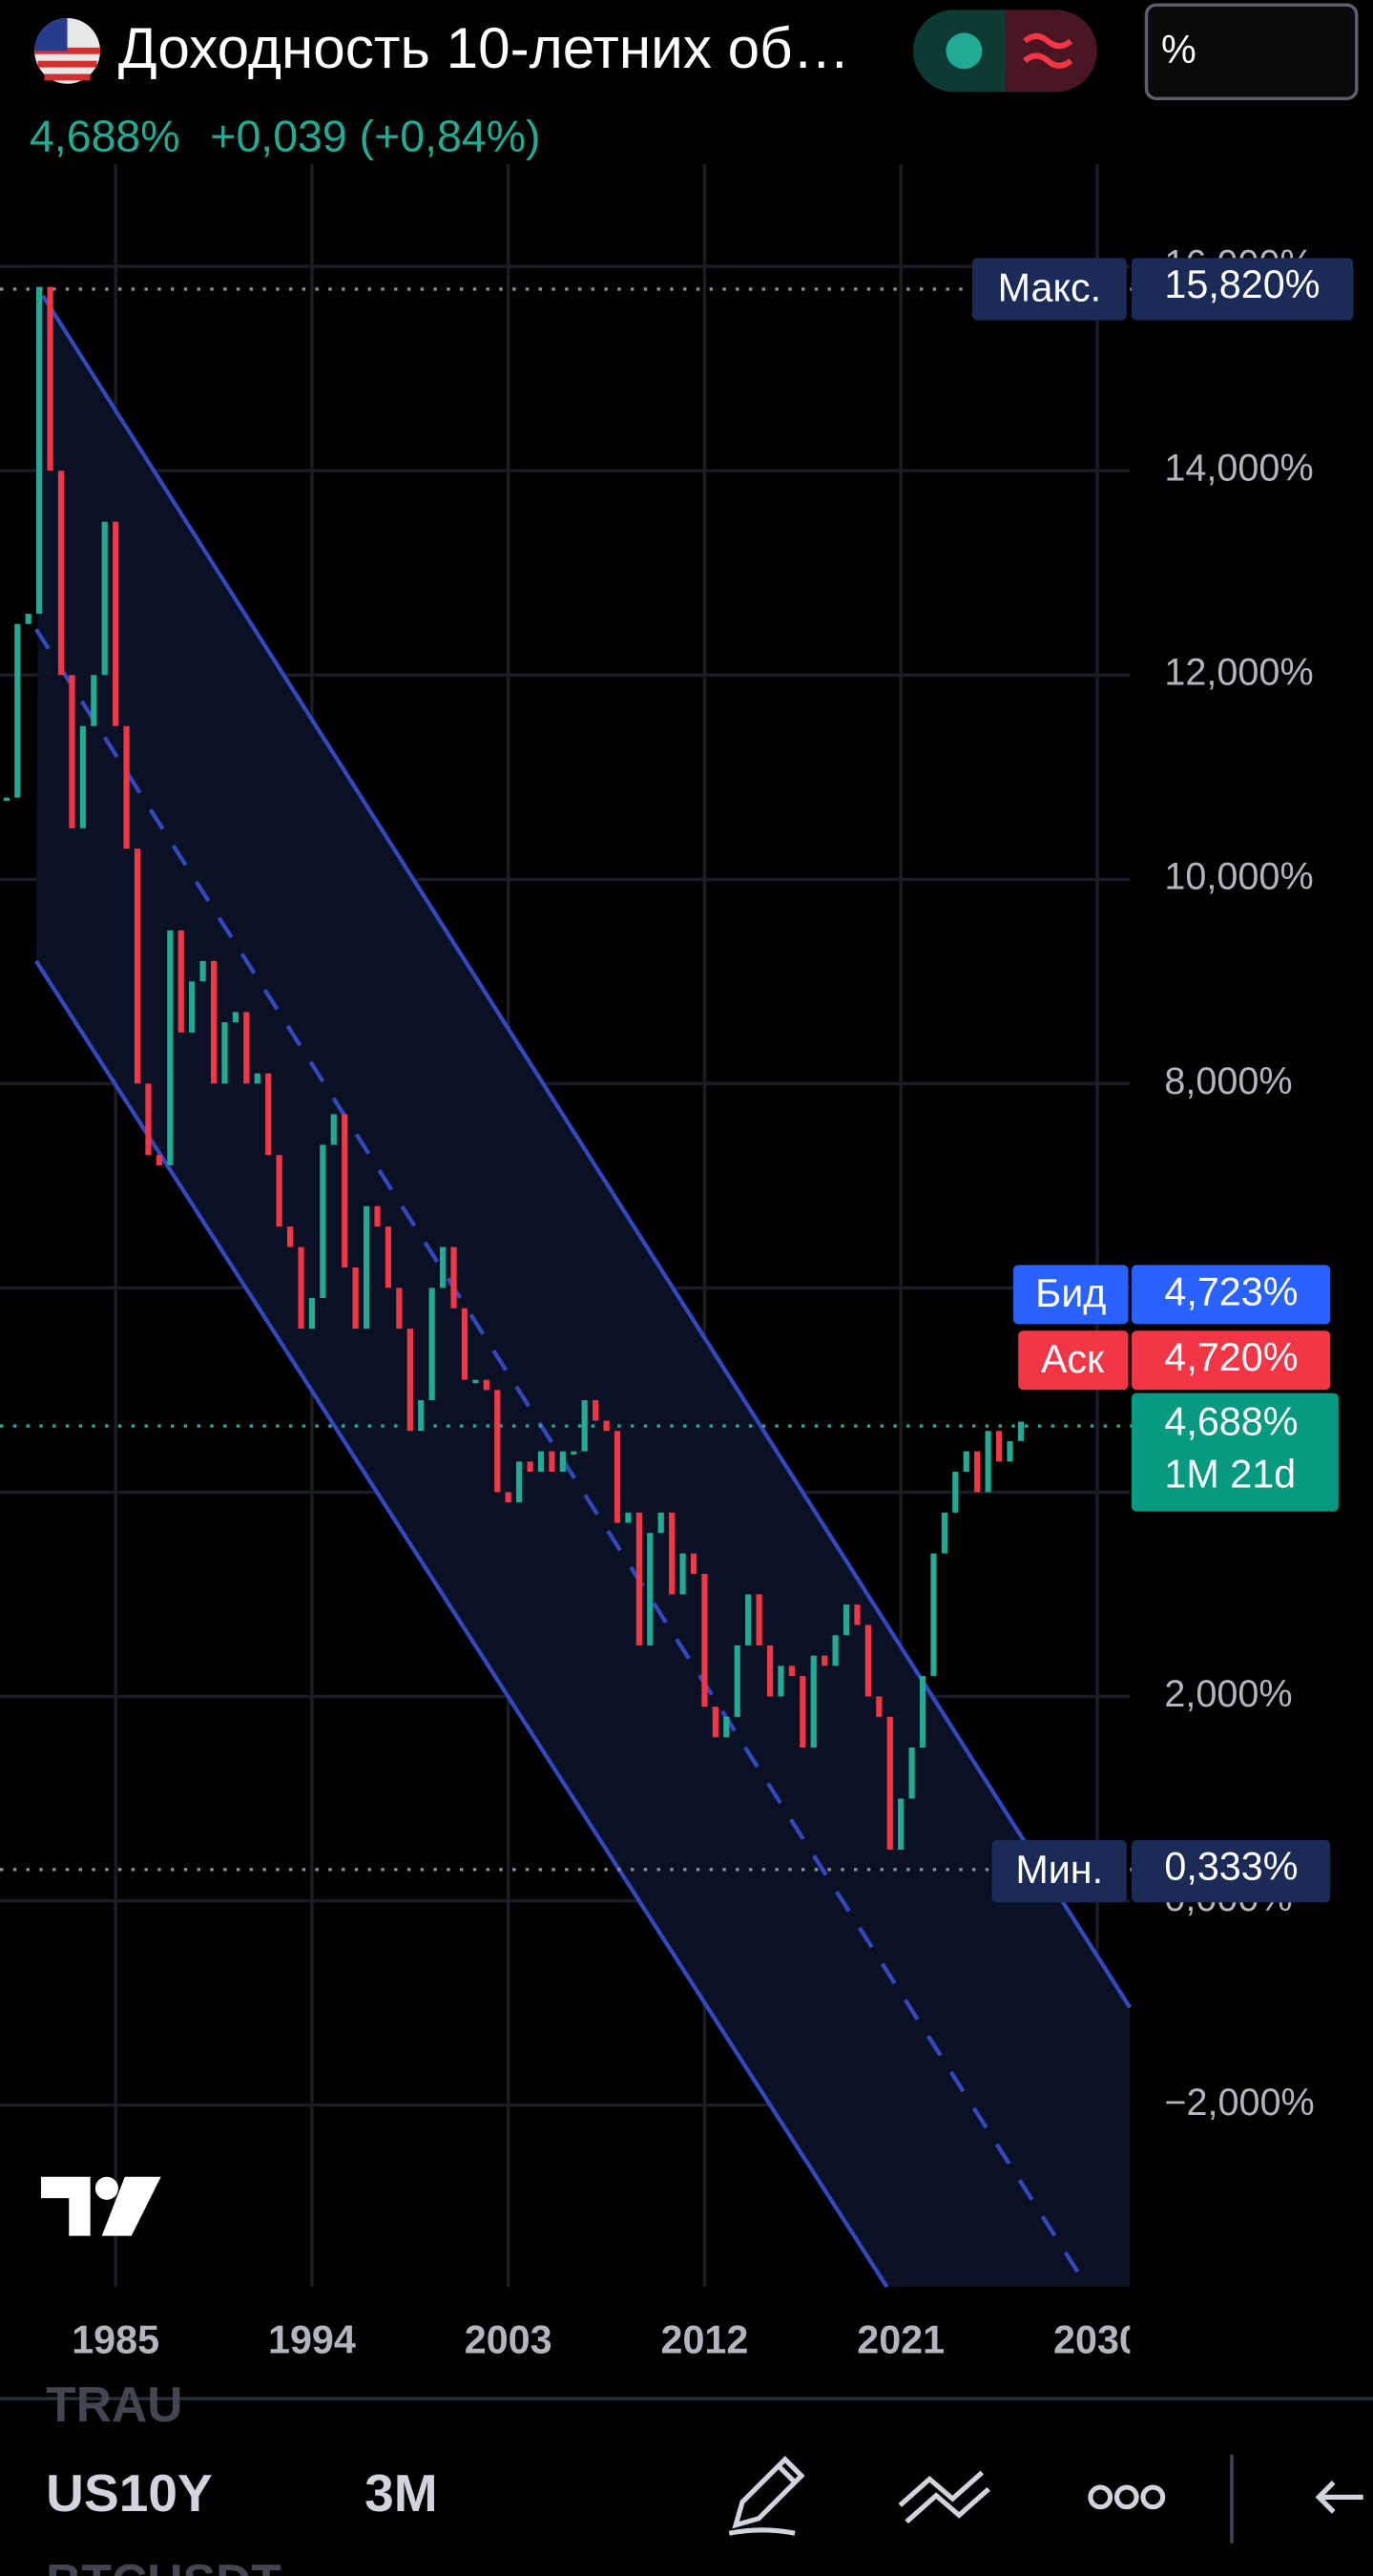 Image resolution: width=1373 pixels, height=2576 pixels. What do you see at coordinates (1127, 2497) in the screenshot?
I see `more-icon` at bounding box center [1127, 2497].